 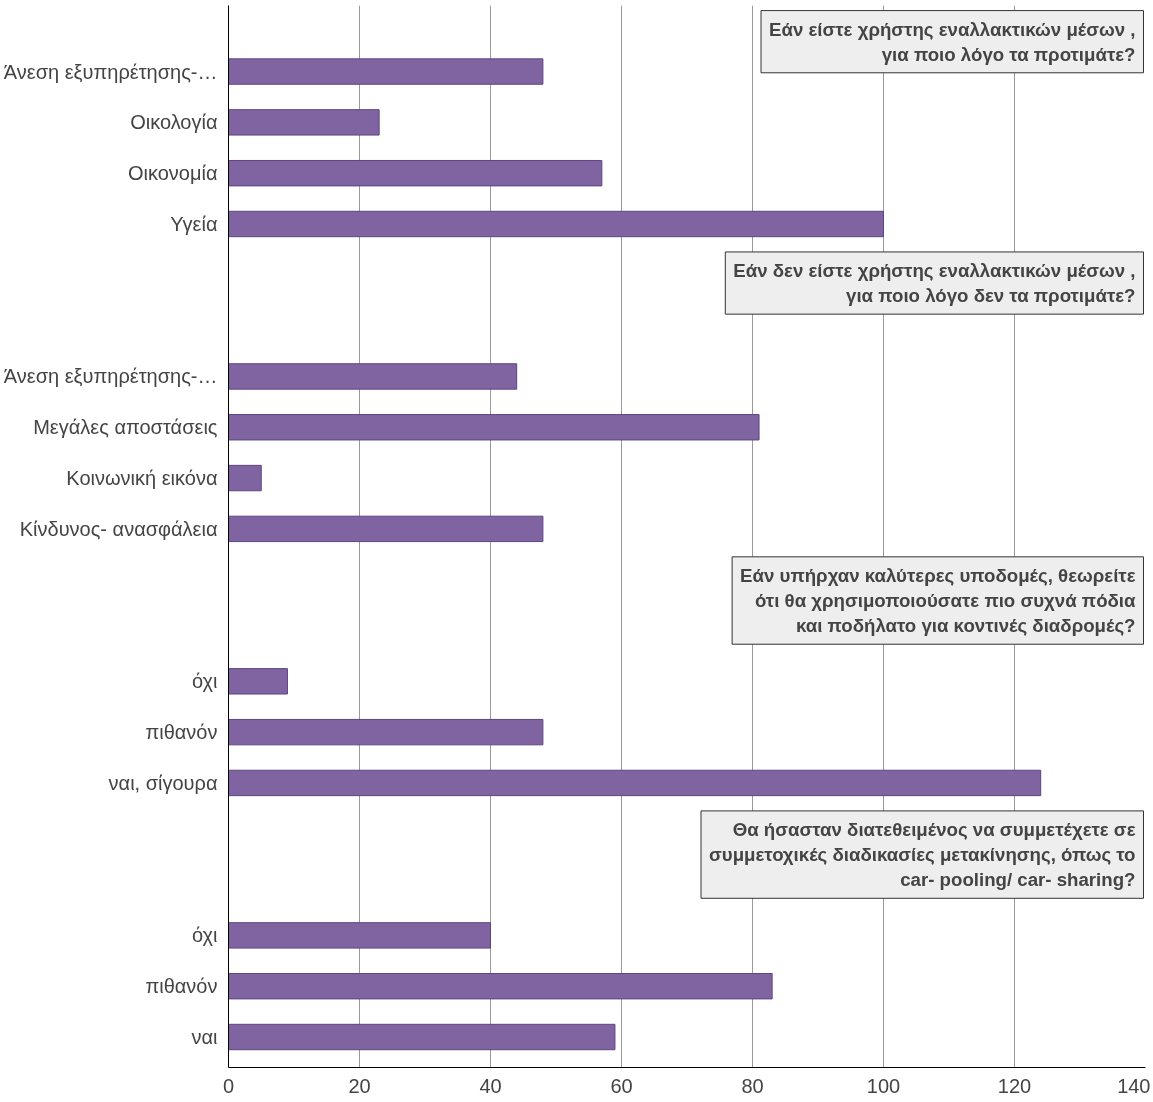 I want to click on x-tick-label: 0, so click(x=228, y=1085).